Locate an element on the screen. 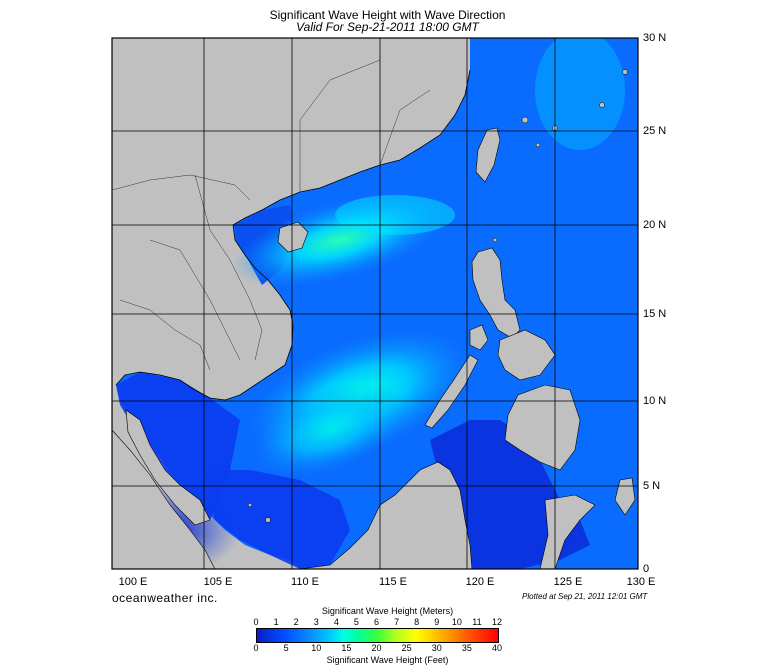 Image resolution: width=775 pixels, height=665 pixels. brand-logo-text: oceanweather inc. is located at coordinates (165, 598).